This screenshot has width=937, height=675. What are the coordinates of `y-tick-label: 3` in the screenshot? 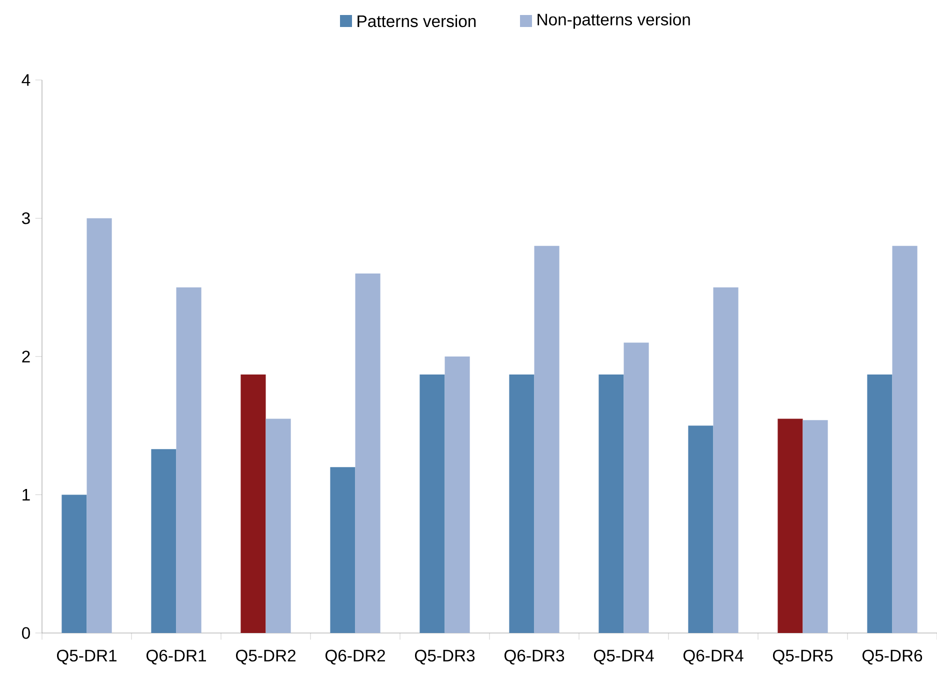 It's located at (26, 218).